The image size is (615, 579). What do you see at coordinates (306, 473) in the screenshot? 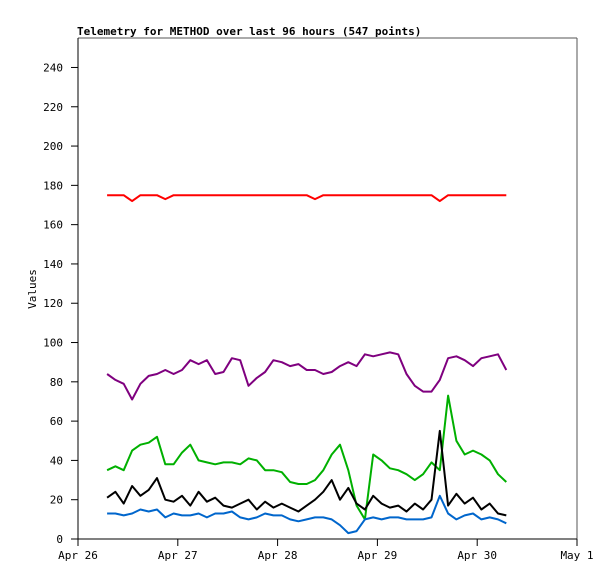
I see `series-line-black` at bounding box center [306, 473].